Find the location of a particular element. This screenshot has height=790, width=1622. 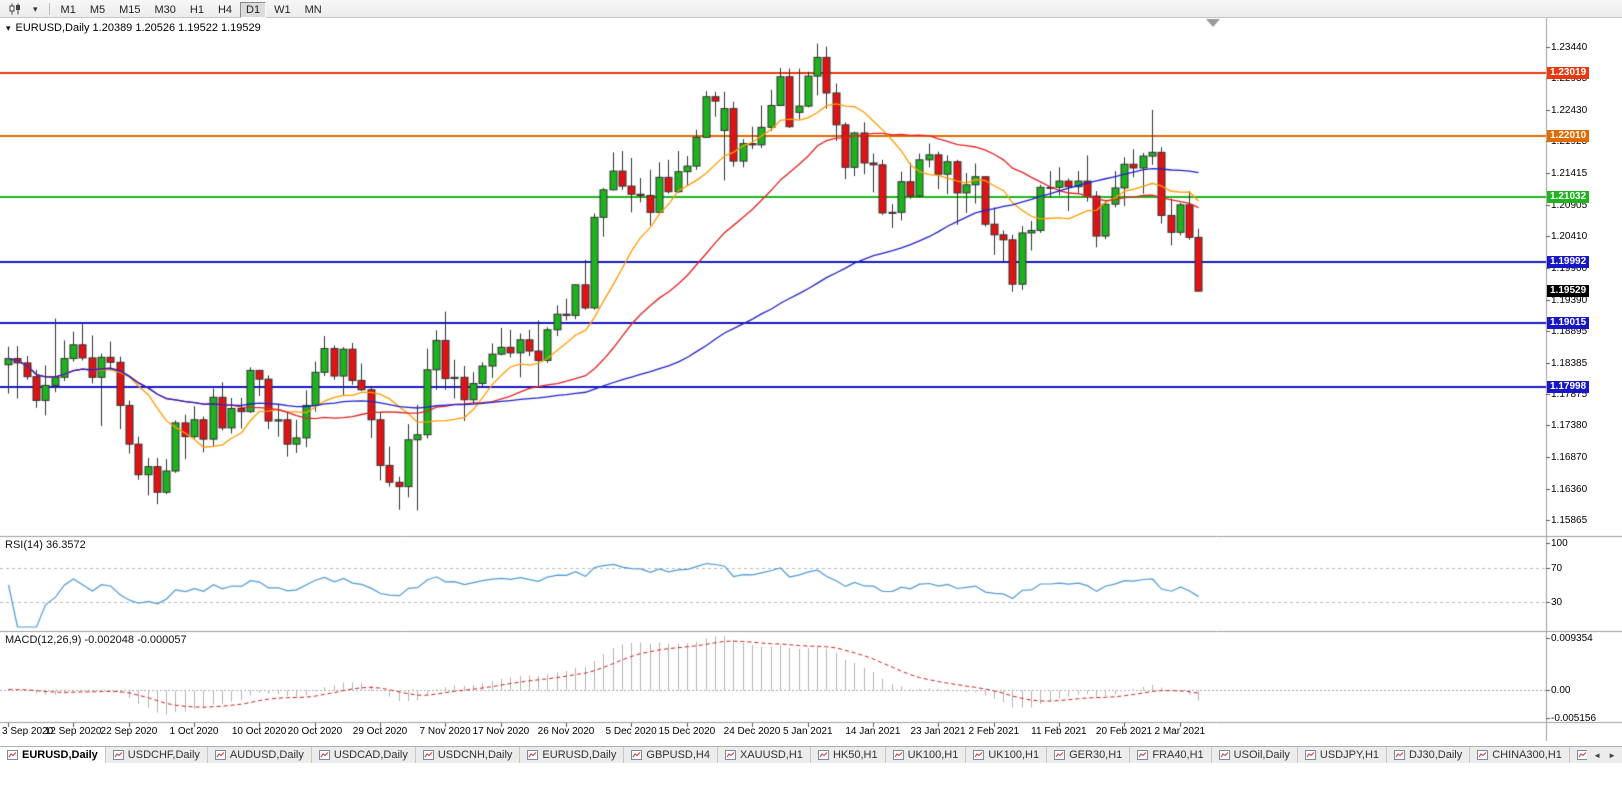

timeframe-button-h1: H1 is located at coordinates (196, 9).